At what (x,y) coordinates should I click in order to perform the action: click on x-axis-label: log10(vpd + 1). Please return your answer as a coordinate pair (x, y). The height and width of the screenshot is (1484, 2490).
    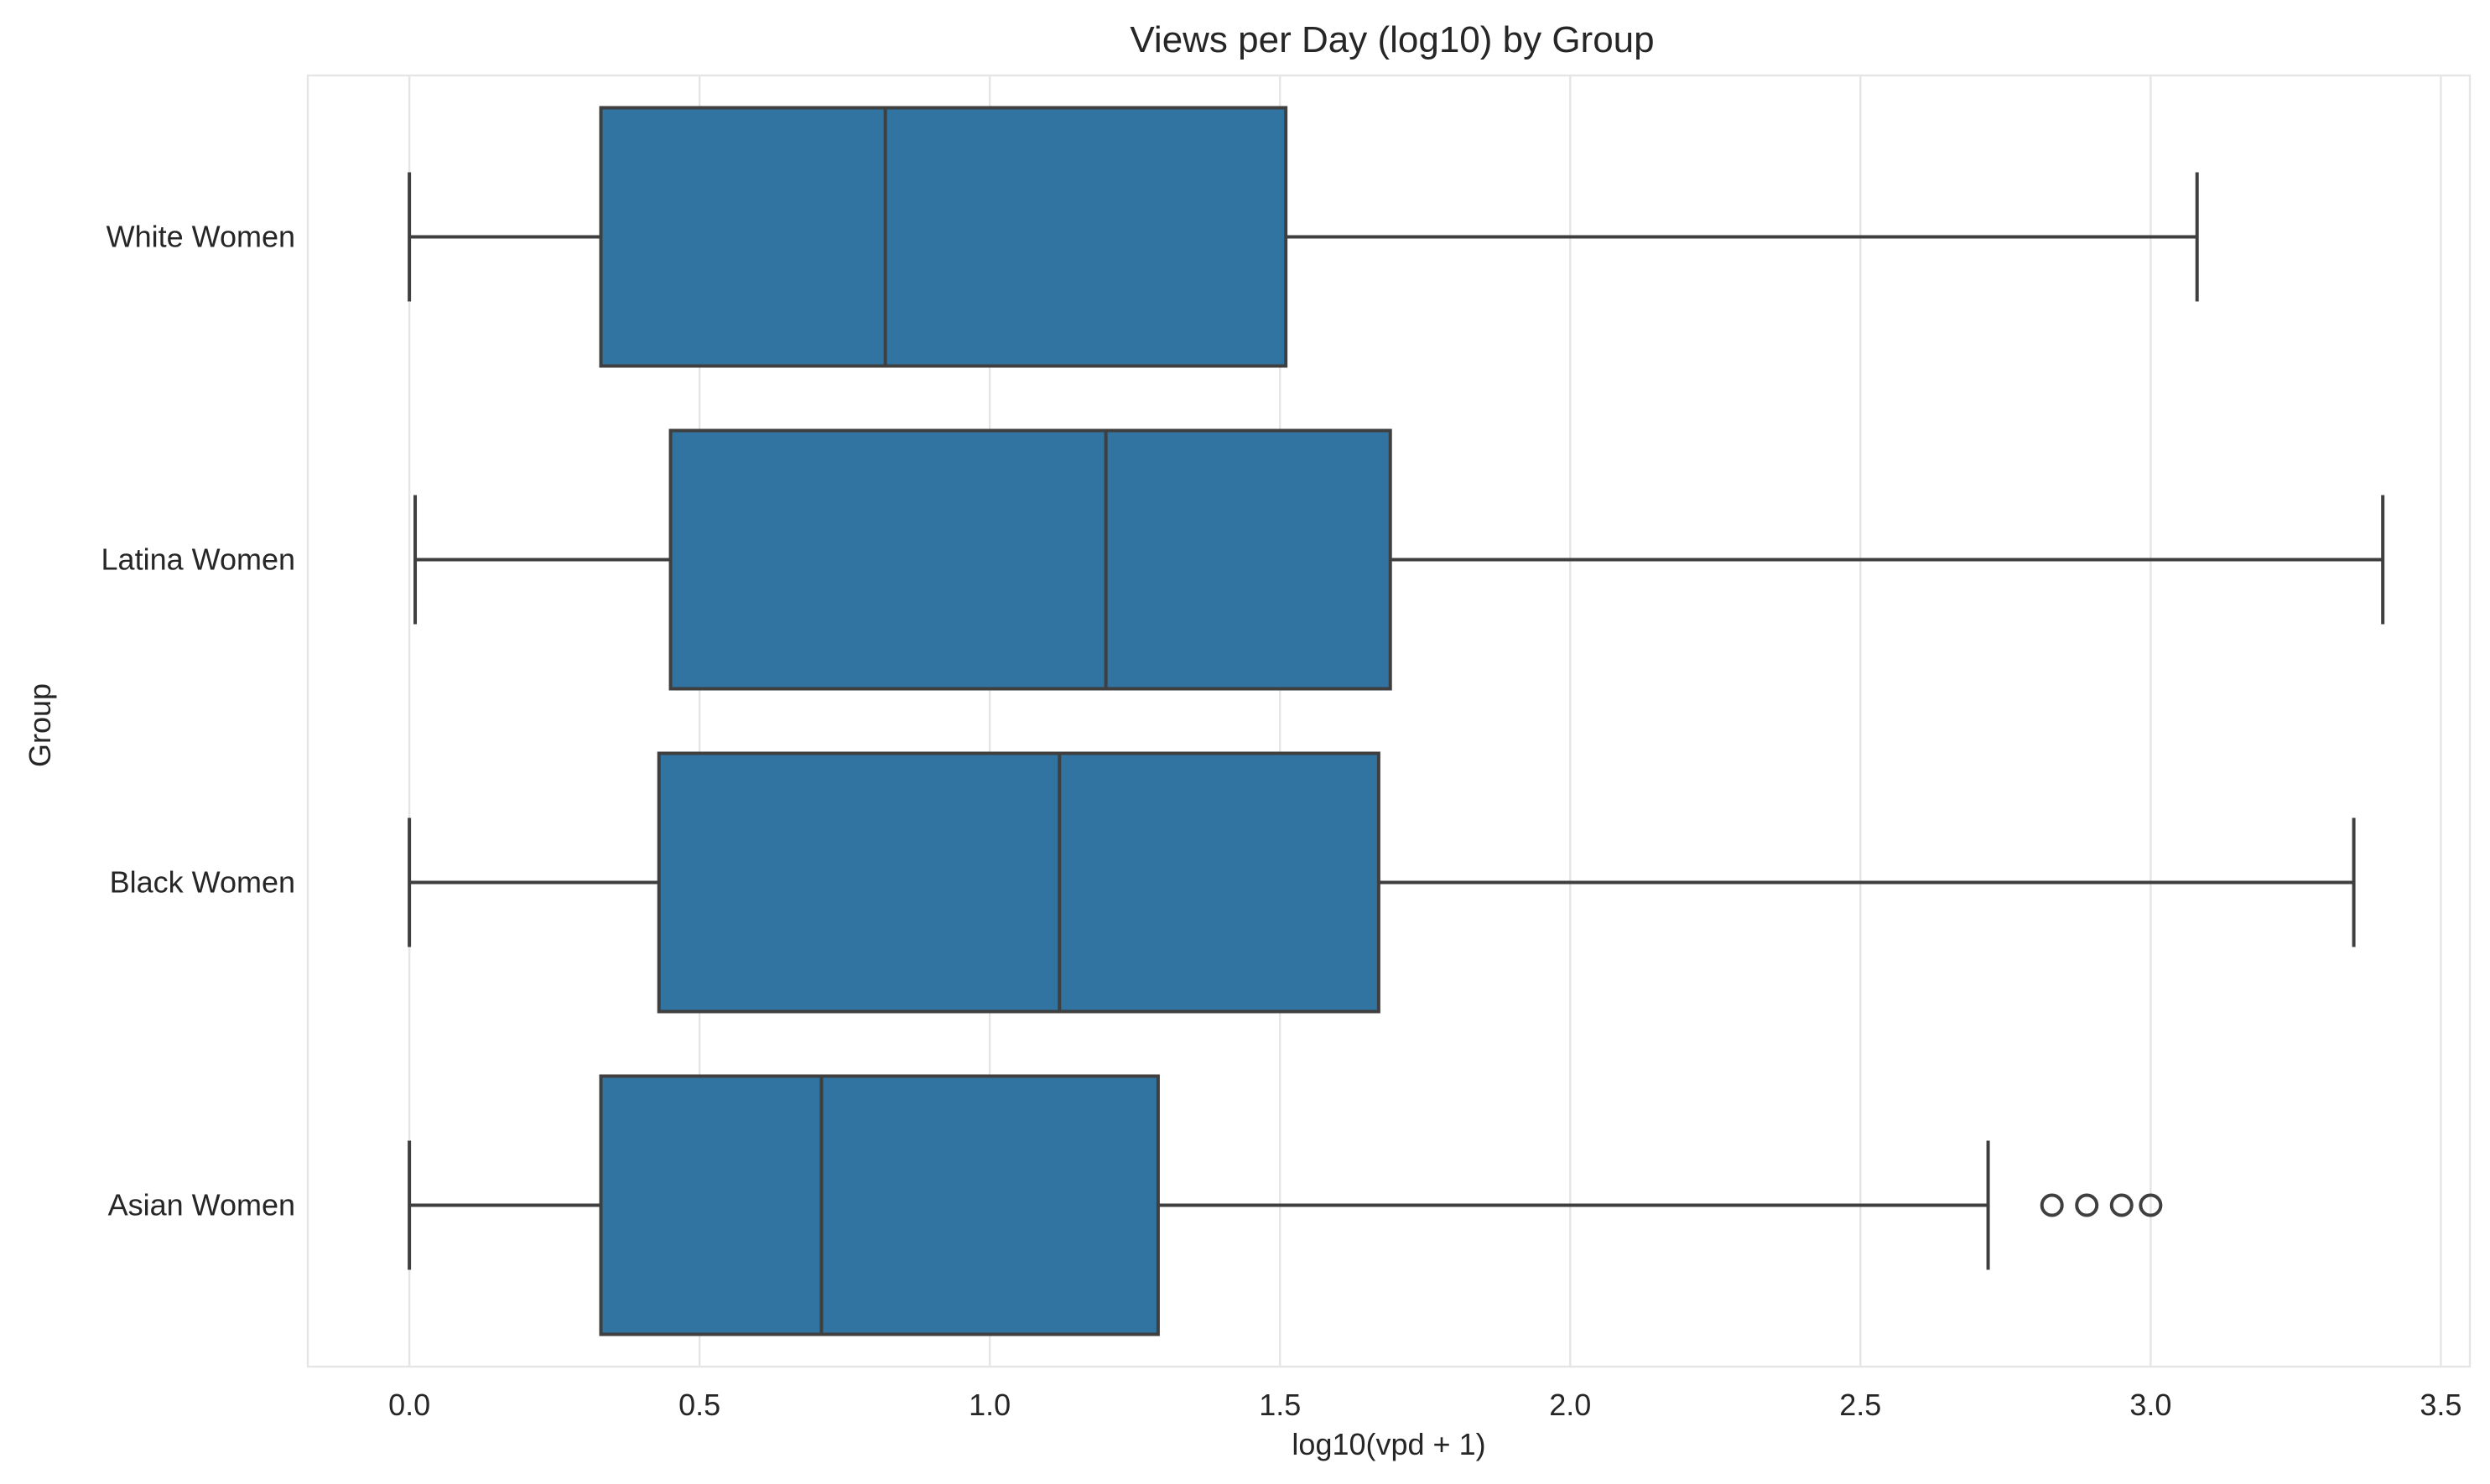
    Looking at the image, I should click on (1388, 1444).